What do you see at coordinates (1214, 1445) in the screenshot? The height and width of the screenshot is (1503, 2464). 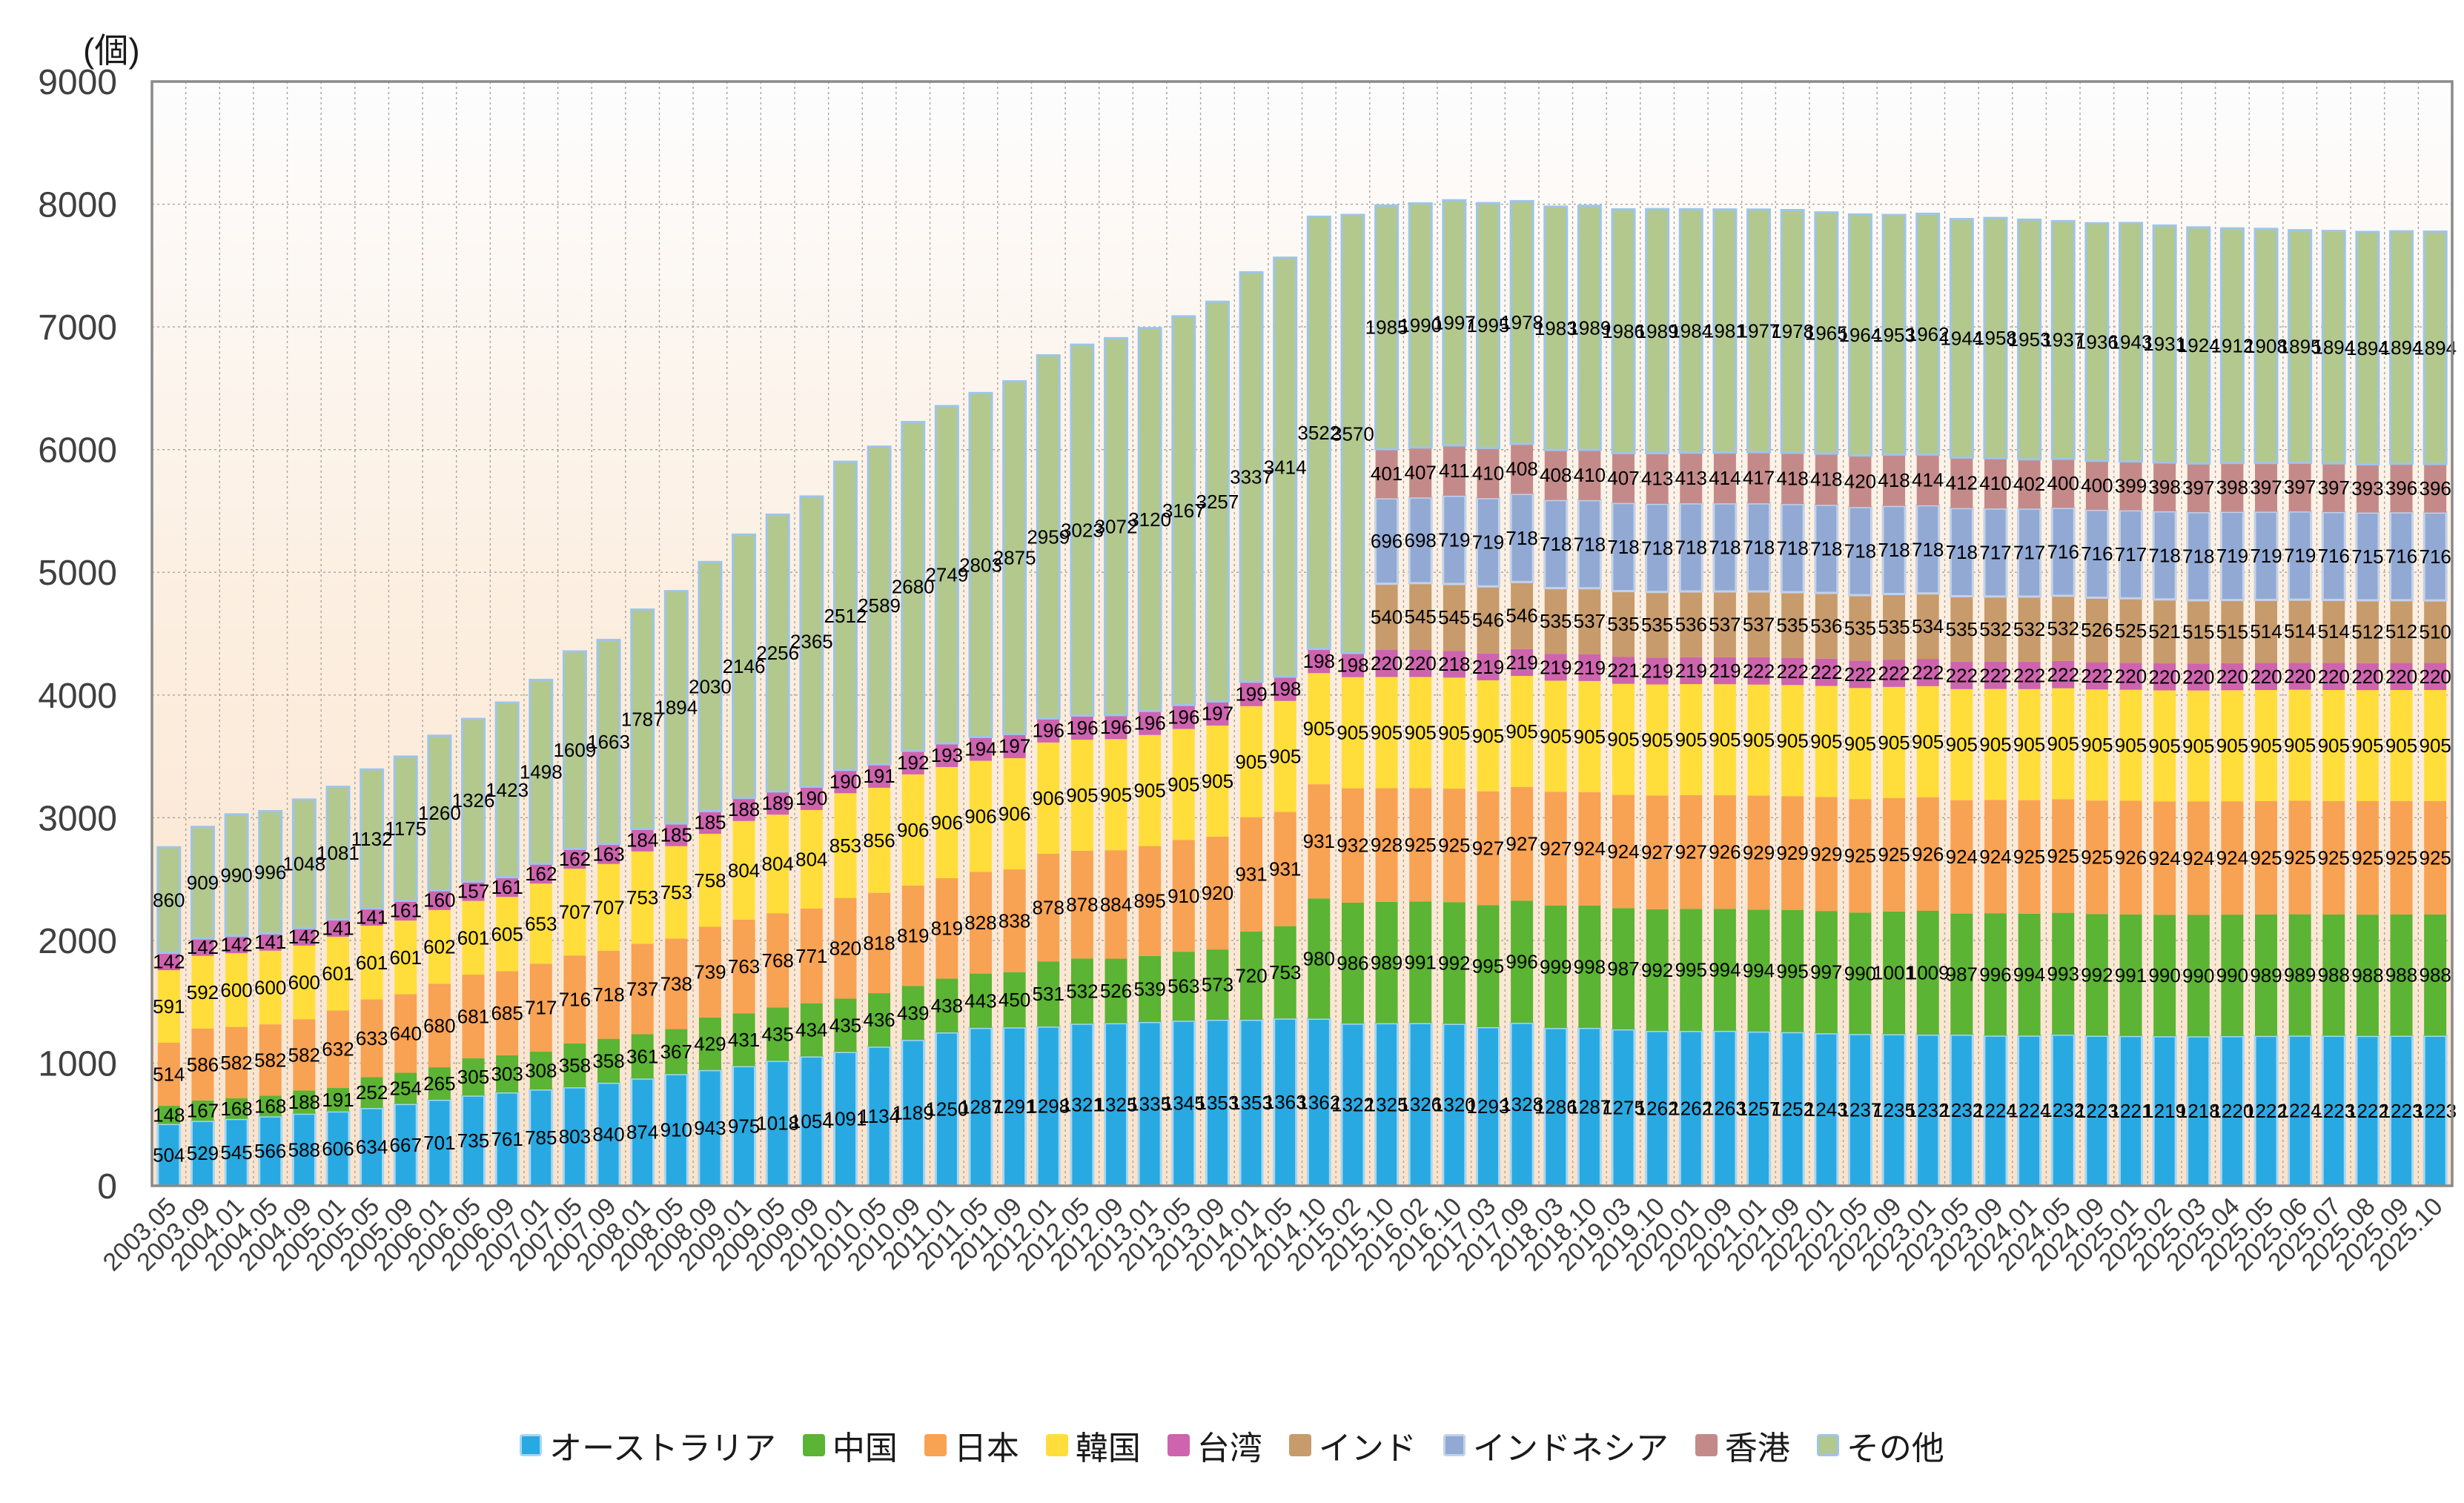 I see `legend-item-5: 台湾` at bounding box center [1214, 1445].